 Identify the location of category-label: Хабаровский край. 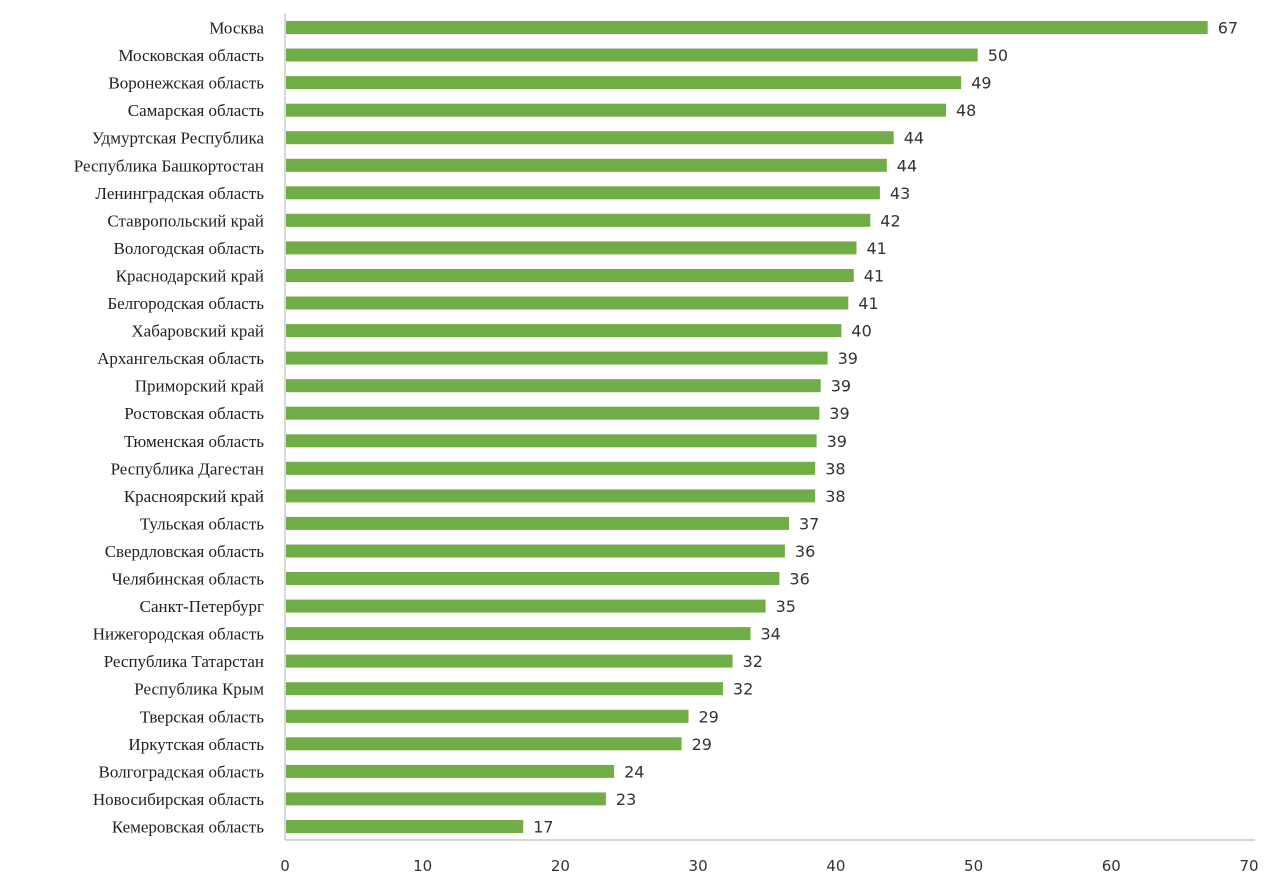
(197, 331).